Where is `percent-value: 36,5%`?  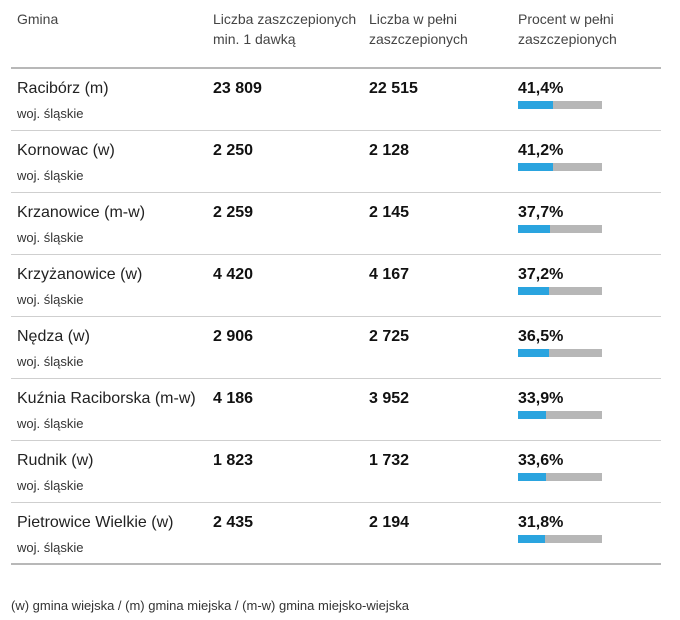 percent-value: 36,5% is located at coordinates (541, 336).